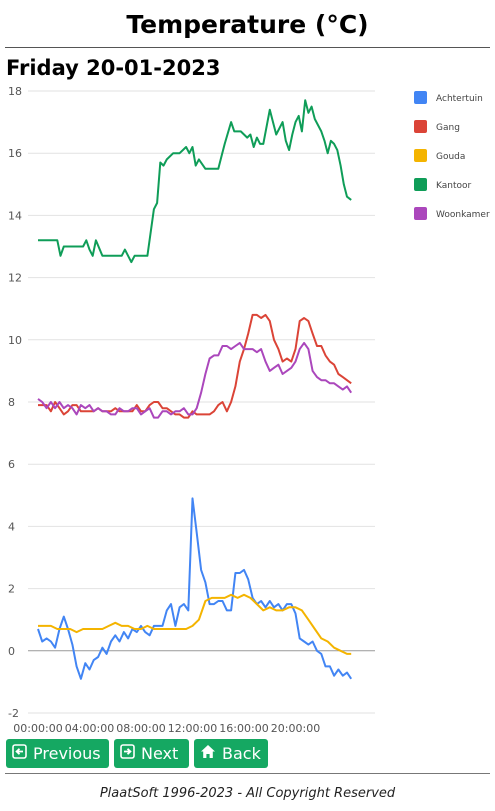 The width and height of the screenshot is (495, 811). I want to click on header-divider, so click(247, 47).